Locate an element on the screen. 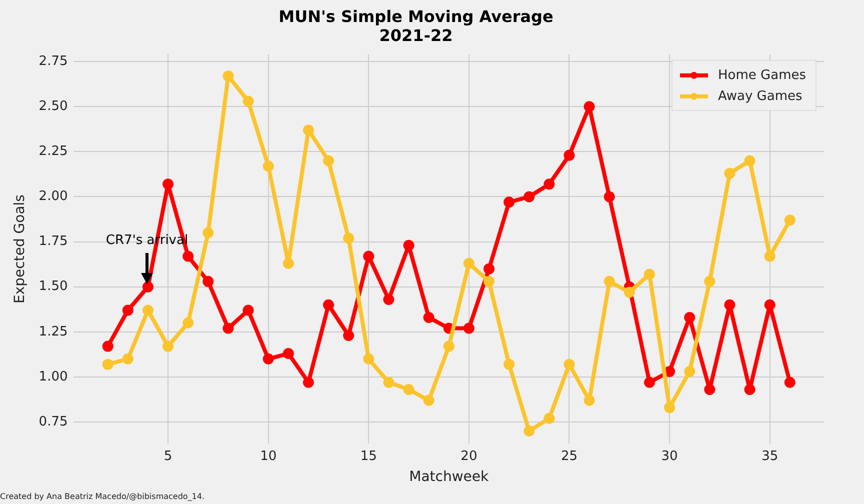 The width and height of the screenshot is (864, 504). y-tick-label: 2.75 is located at coordinates (53, 61).